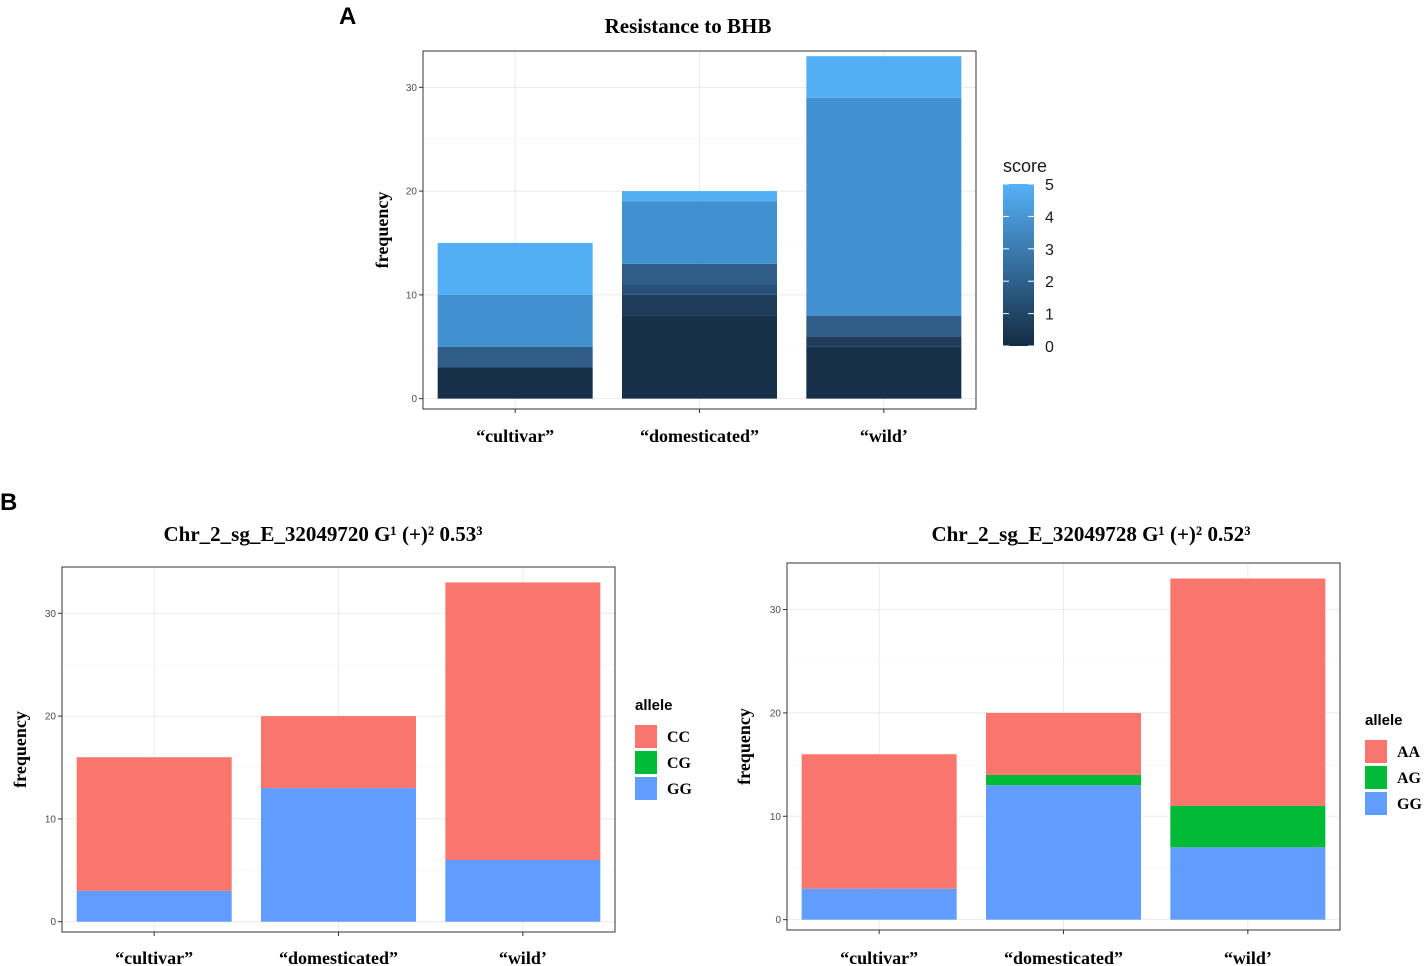 This screenshot has width=1428, height=966. What do you see at coordinates (1049, 282) in the screenshot?
I see `colorbar-tick-label: 2` at bounding box center [1049, 282].